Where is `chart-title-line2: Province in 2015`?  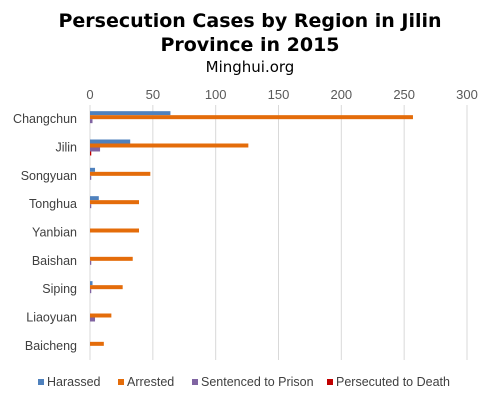 chart-title-line2: Province in 2015 is located at coordinates (250, 45).